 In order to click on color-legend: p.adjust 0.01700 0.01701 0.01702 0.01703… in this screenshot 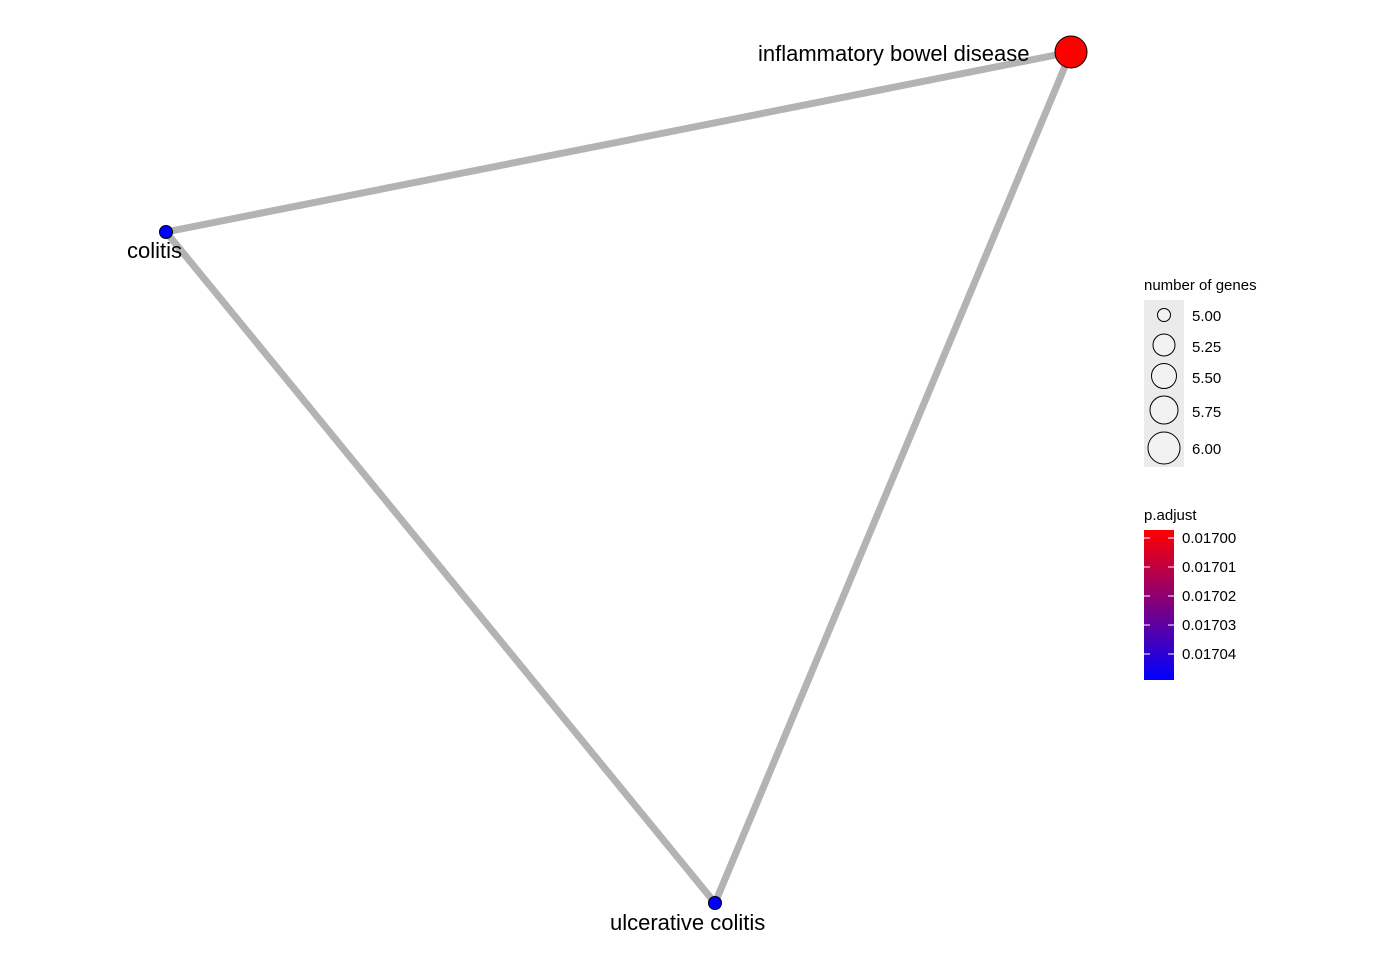, I will do `click(1190, 593)`.